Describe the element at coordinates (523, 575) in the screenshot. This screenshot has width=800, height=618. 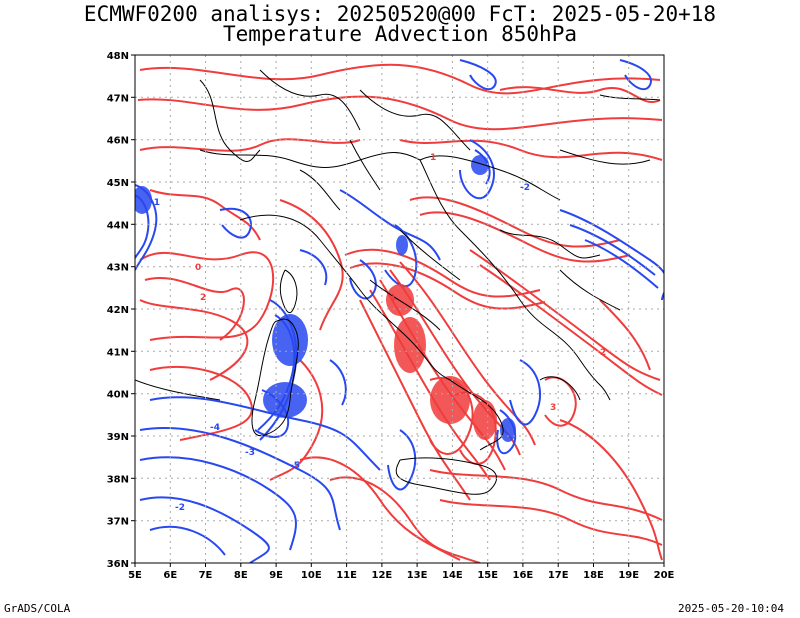
I see `lon-label: 16E` at that location.